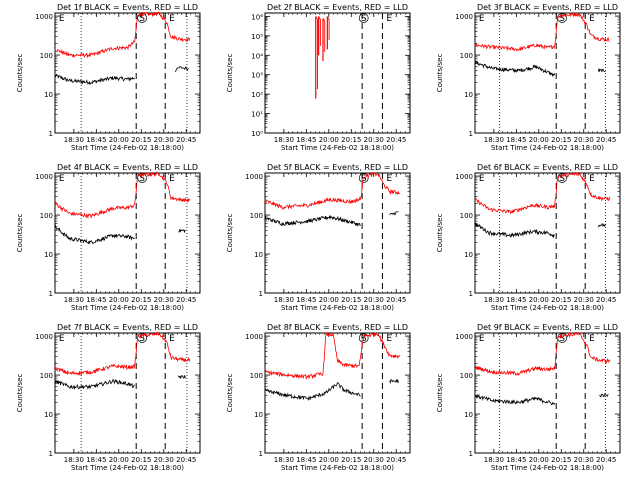 The width and height of the screenshot is (640, 480). I want to click on marker-circle, so click(363, 178).